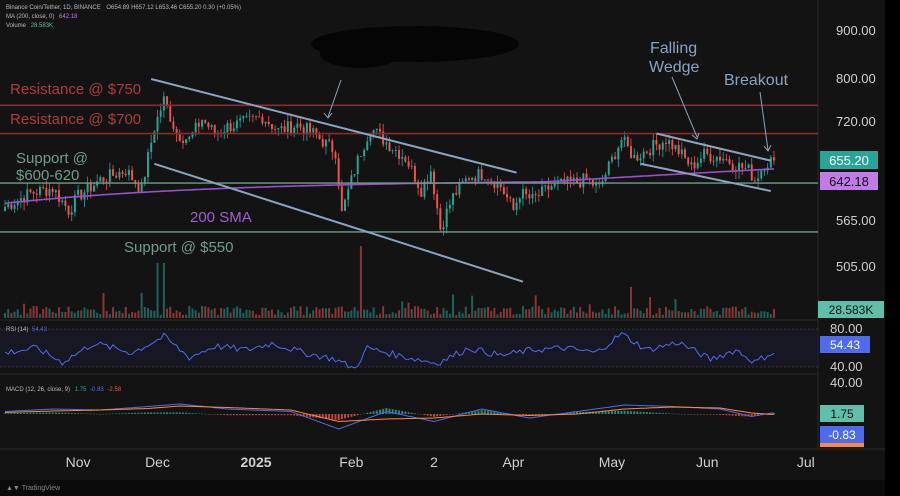  What do you see at coordinates (41, 17) in the screenshot?
I see `legend-ma-row: MA (200, close, 0) 642.18` at bounding box center [41, 17].